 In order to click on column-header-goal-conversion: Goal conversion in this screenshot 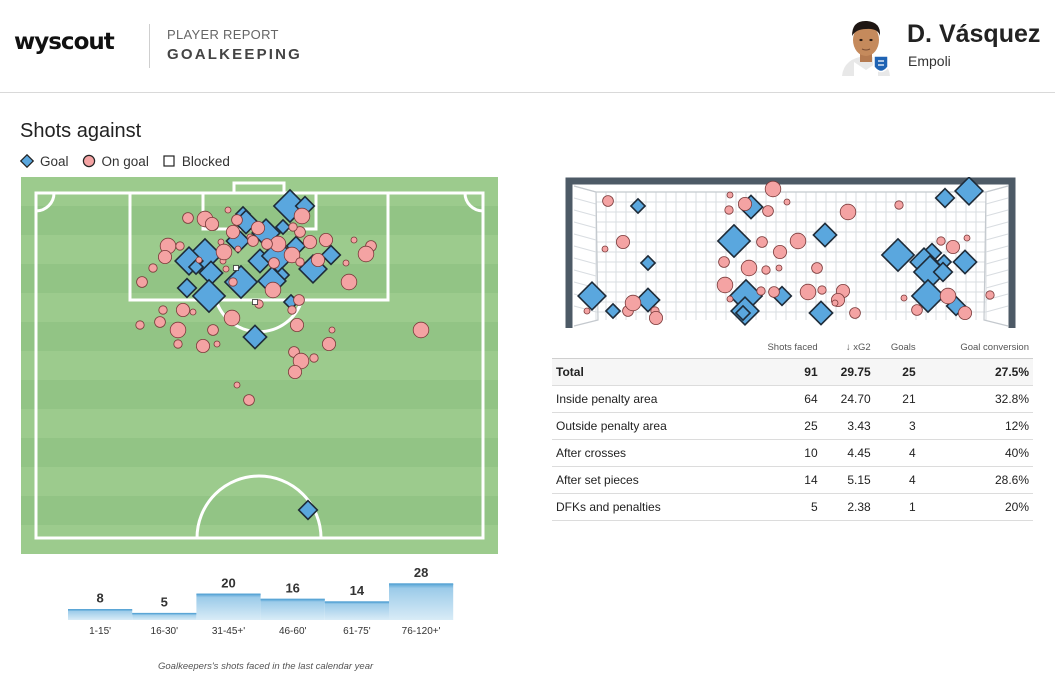, I will do `click(976, 348)`.